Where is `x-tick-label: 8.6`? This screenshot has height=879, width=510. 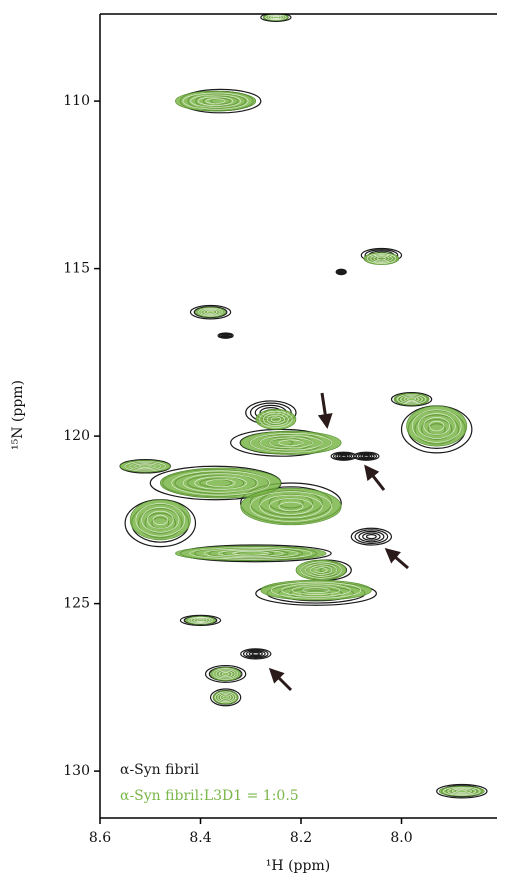 x-tick-label: 8.6 is located at coordinates (100, 838).